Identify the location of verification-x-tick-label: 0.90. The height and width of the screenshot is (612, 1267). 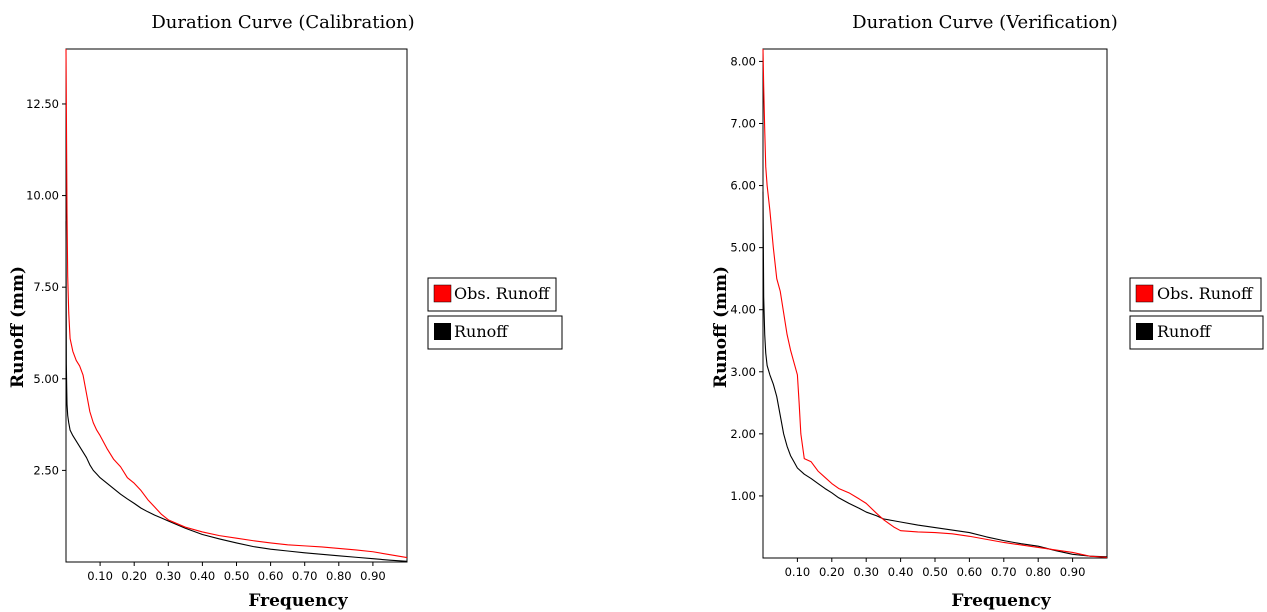
(1073, 572).